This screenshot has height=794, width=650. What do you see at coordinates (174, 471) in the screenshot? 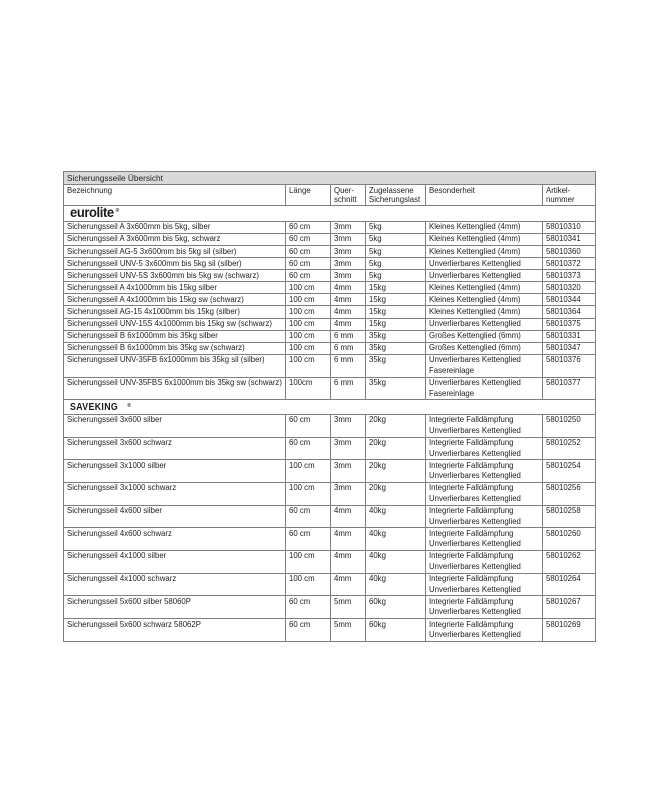
I see `cell-bezeichnung: Sicherungsseil 3x1000 silber` at bounding box center [174, 471].